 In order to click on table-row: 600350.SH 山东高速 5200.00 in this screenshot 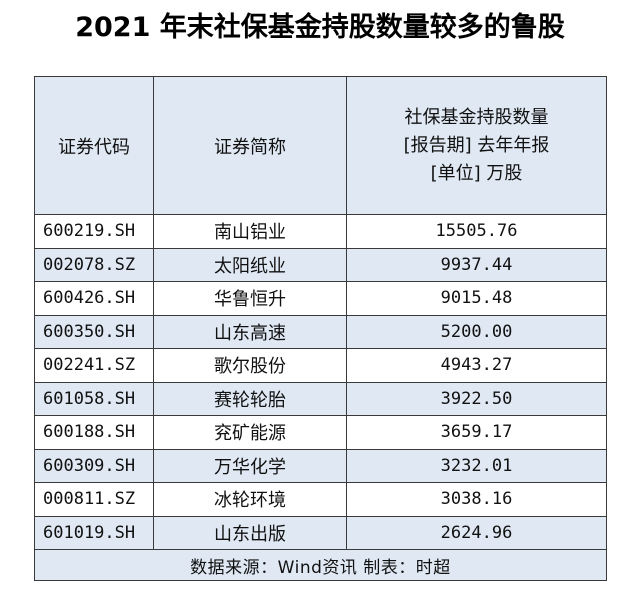, I will do `click(320, 331)`.